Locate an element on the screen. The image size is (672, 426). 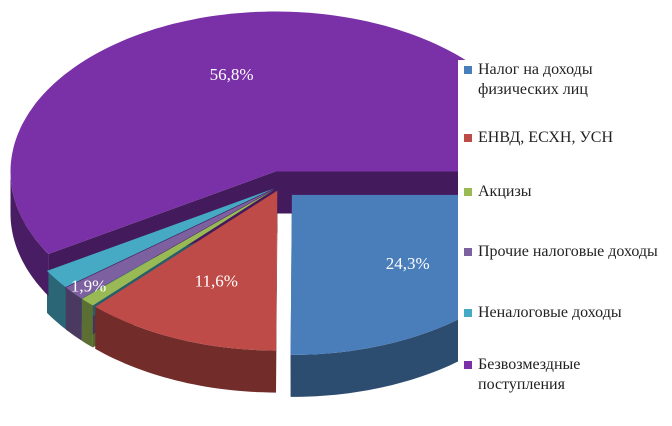
data-label: 24,3% is located at coordinates (408, 263).